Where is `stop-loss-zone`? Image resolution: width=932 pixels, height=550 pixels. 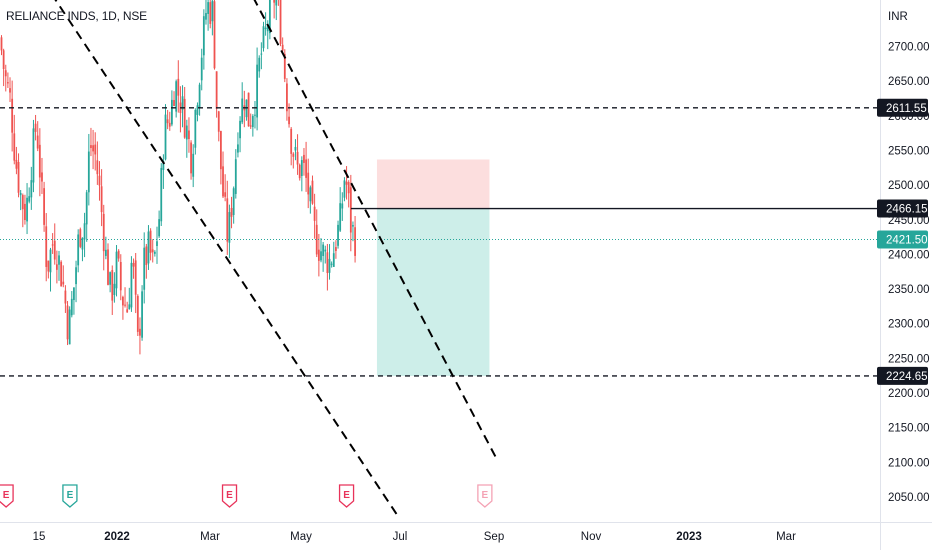
stop-loss-zone is located at coordinates (433, 184).